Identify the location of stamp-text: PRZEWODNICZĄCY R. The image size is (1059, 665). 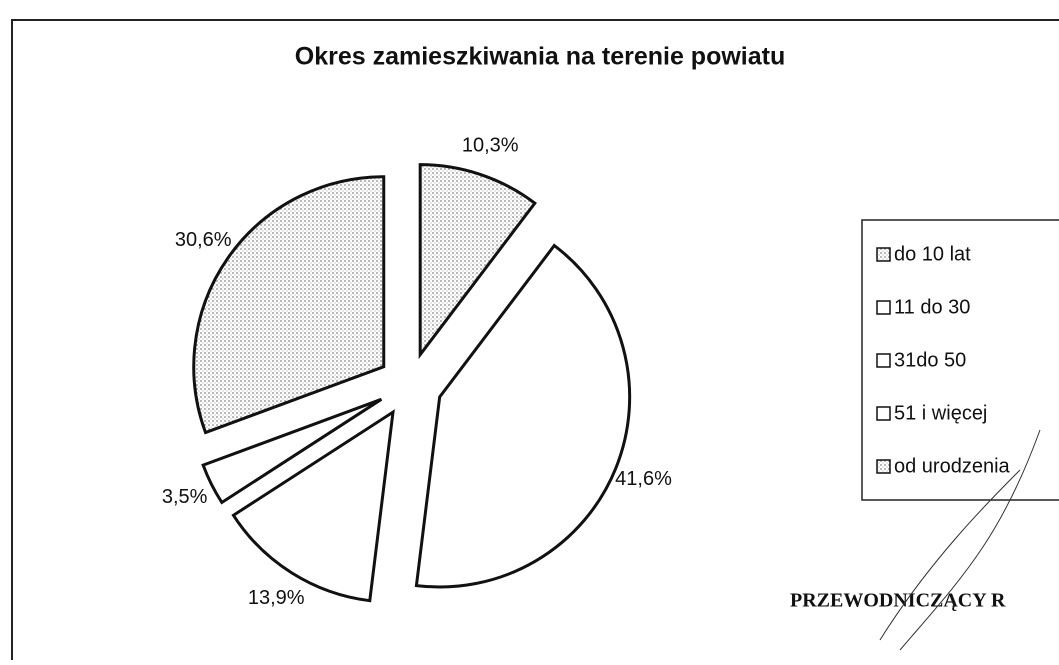
(898, 601).